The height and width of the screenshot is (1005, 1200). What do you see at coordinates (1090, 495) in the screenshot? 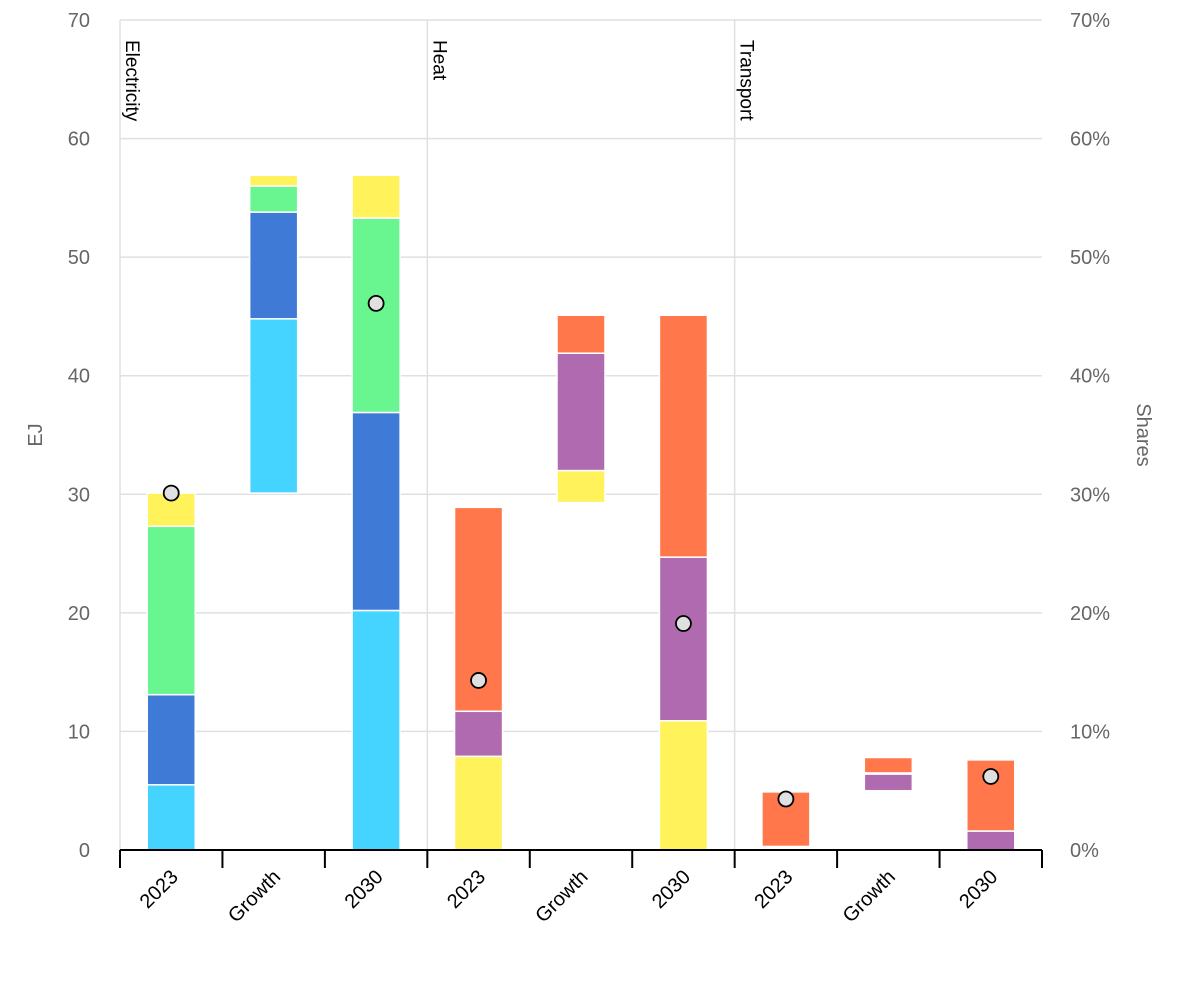
I see `y2-tick-label: 30%` at bounding box center [1090, 495].